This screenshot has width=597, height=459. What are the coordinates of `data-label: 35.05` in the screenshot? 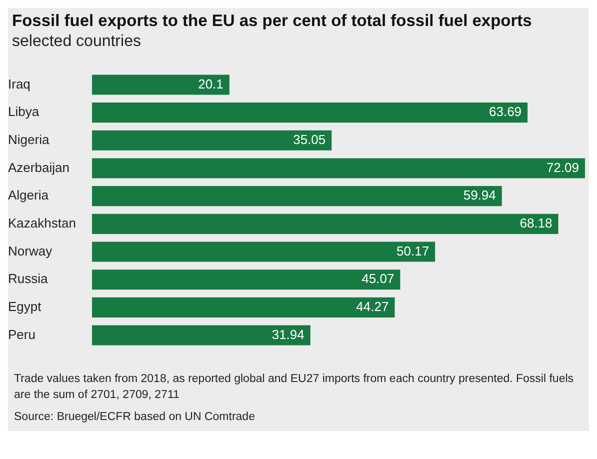 It's located at (309, 139).